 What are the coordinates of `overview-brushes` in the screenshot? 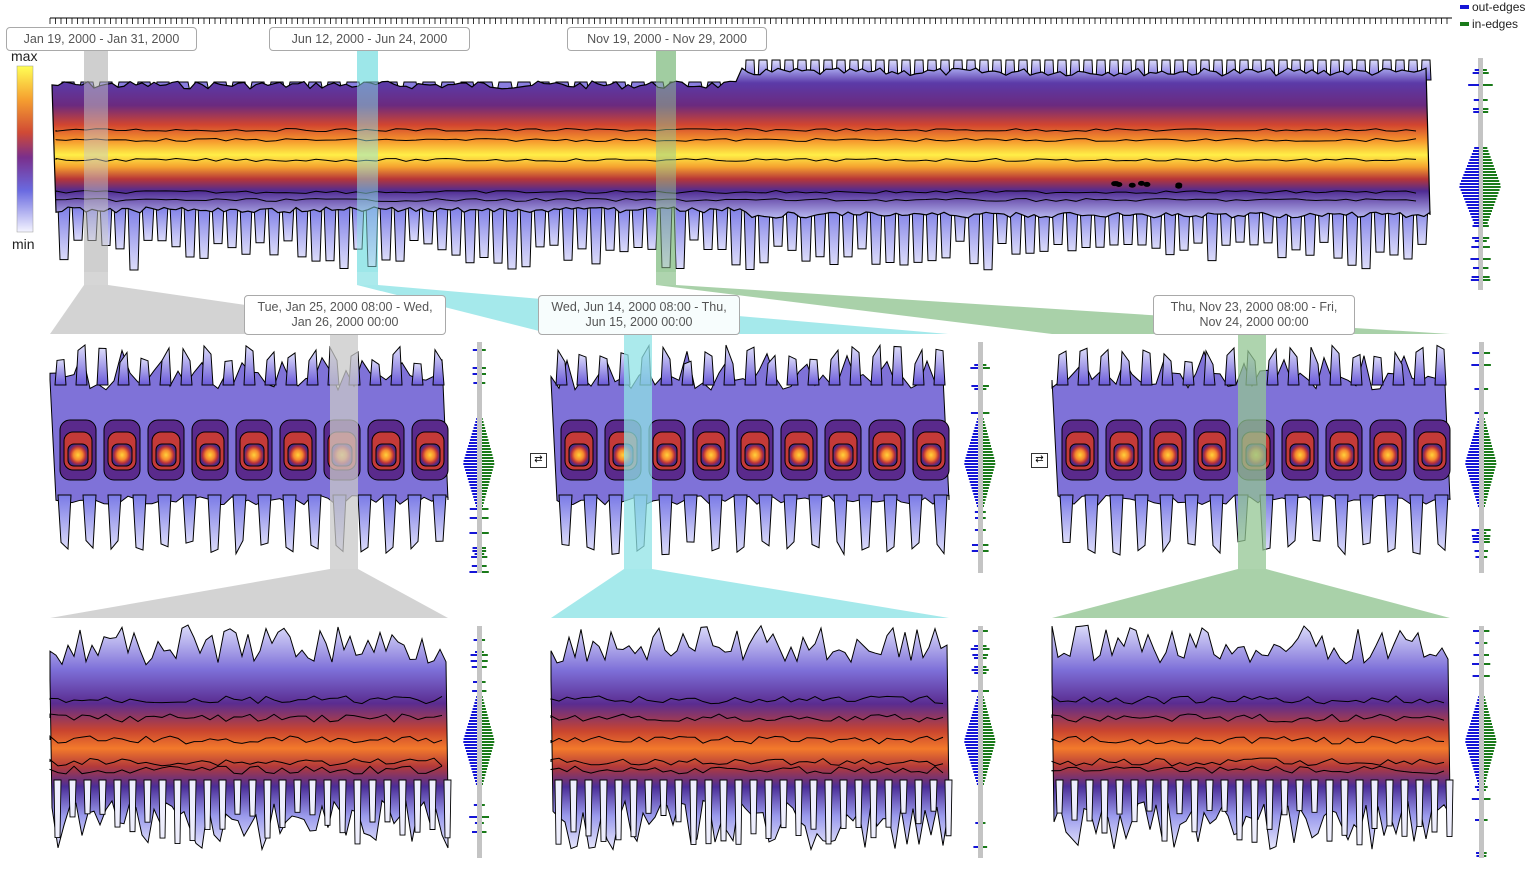 It's located at (380, 161).